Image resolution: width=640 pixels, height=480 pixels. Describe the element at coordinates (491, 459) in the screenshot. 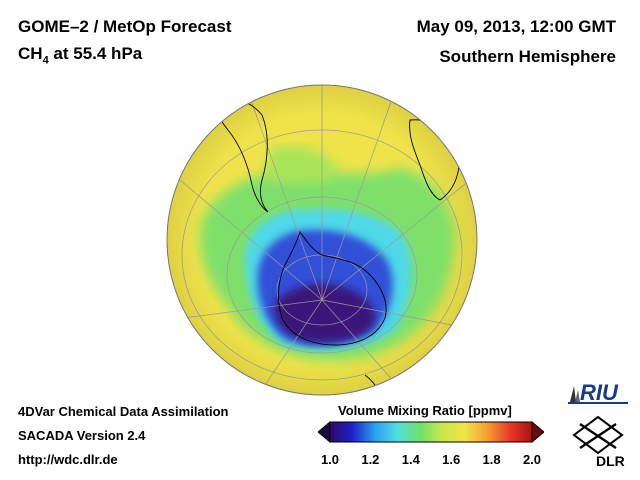

I see `colorbar-tick-label: 1.8` at that location.